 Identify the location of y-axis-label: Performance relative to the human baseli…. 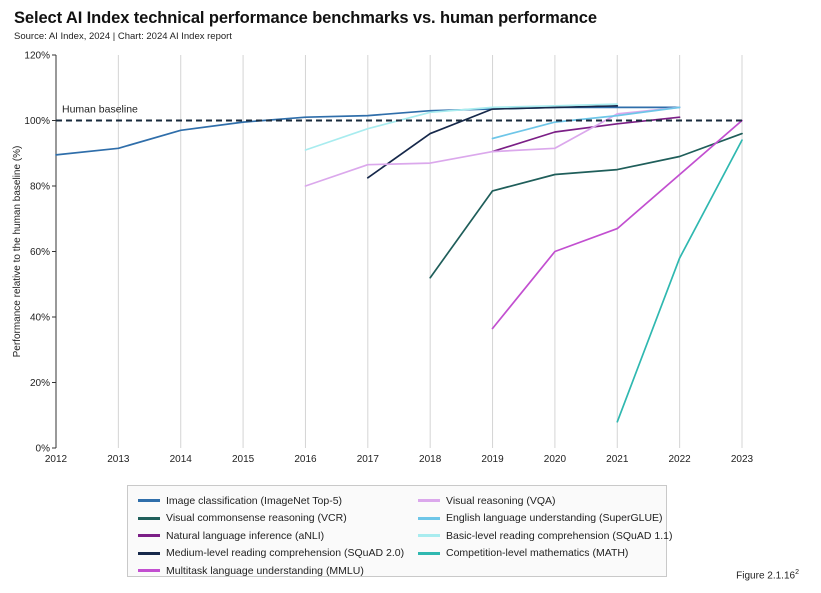
(17, 252).